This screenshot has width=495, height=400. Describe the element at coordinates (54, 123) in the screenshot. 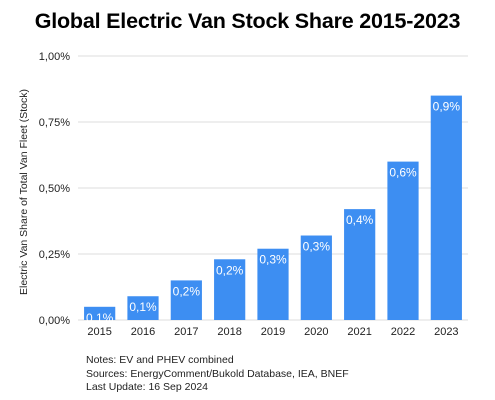

I see `y-tick-label: 0,75%` at that location.